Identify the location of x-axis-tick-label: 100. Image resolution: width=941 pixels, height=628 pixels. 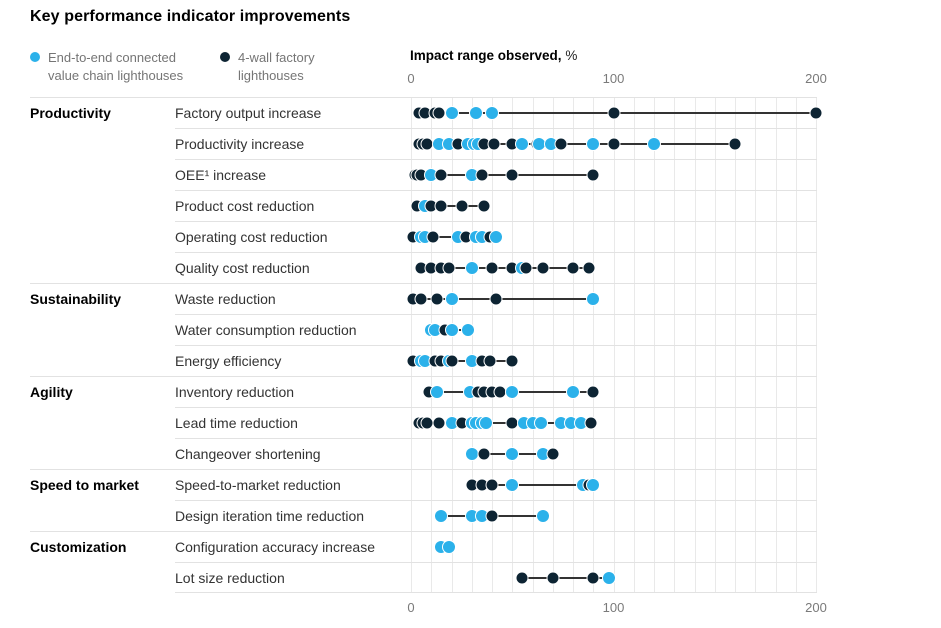
(613, 78).